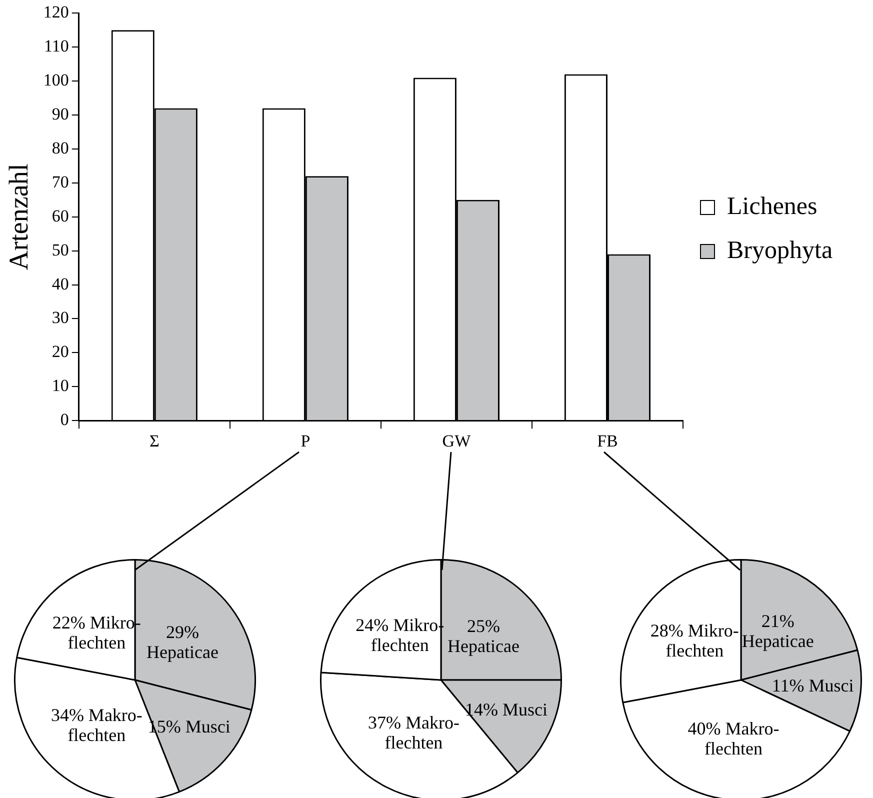  Describe the element at coordinates (183, 632) in the screenshot. I see `data-label: 29%` at that location.